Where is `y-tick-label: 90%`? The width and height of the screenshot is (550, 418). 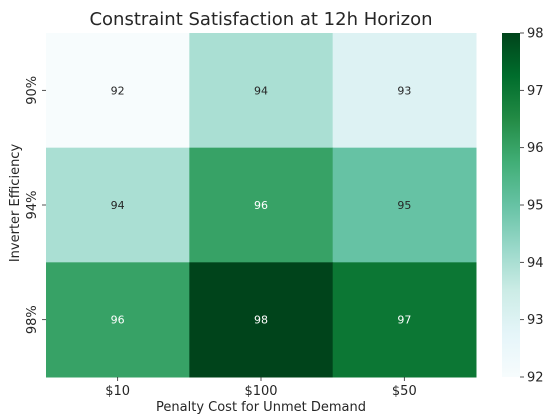
y-tick-label: 90% is located at coordinates (32, 90).